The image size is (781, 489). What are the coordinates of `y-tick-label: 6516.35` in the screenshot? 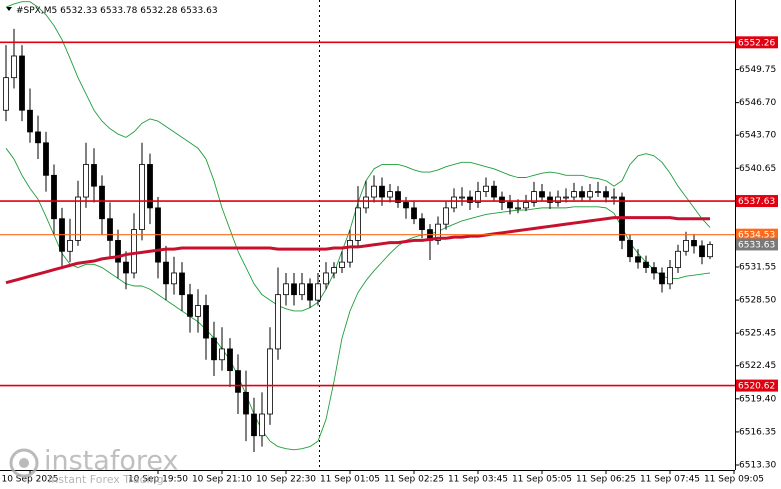 It's located at (757, 432).